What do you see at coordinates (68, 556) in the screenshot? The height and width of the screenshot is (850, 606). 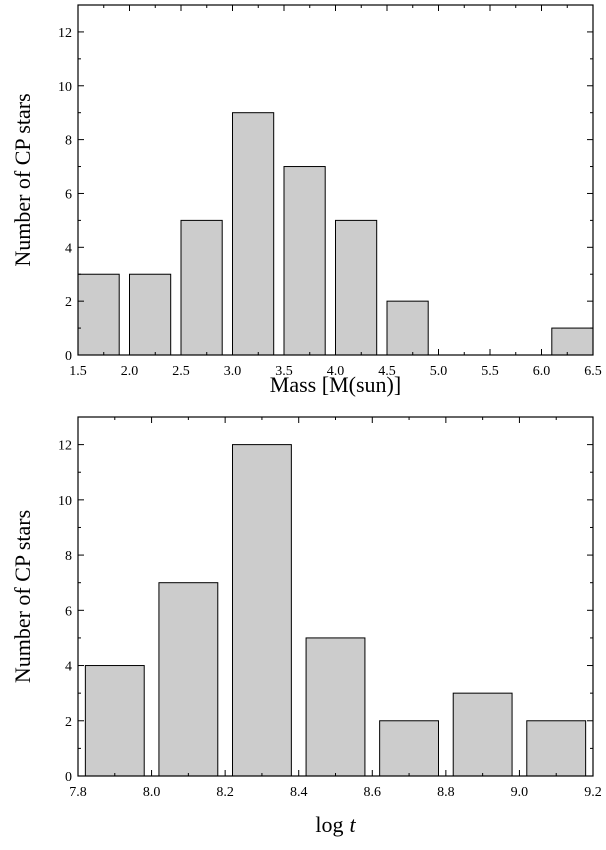 I see `age-y-tick-label-4: 8` at bounding box center [68, 556].